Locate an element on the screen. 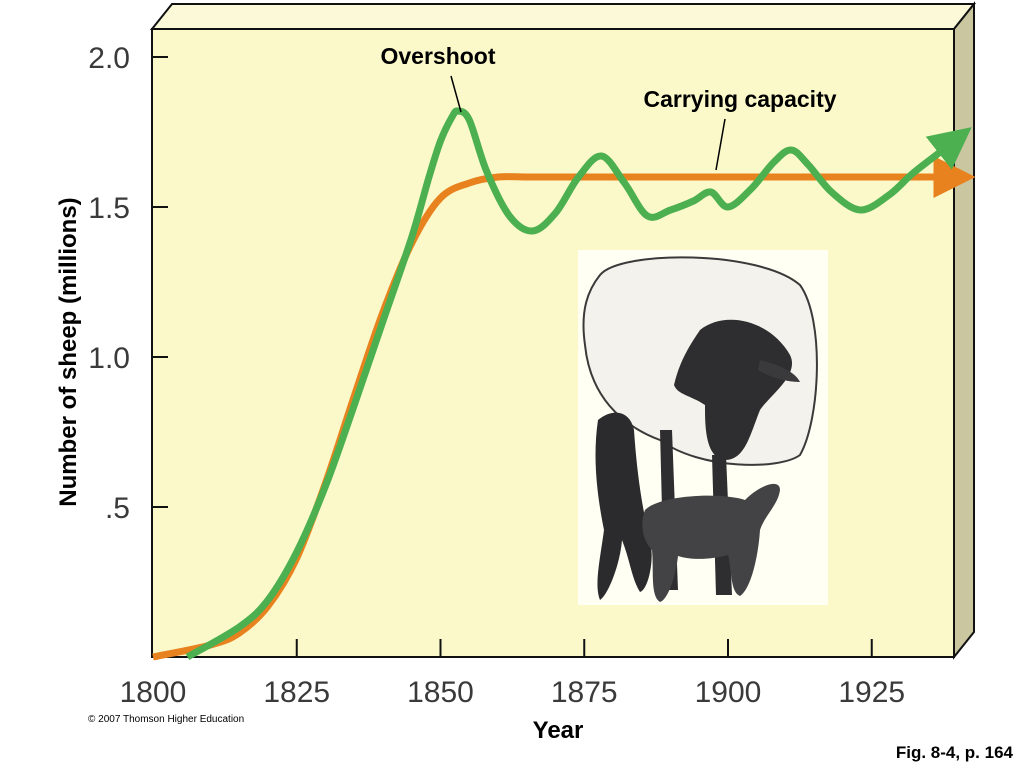 The height and width of the screenshot is (768, 1024). y-tick-label: 1.5 is located at coordinates (109, 208).